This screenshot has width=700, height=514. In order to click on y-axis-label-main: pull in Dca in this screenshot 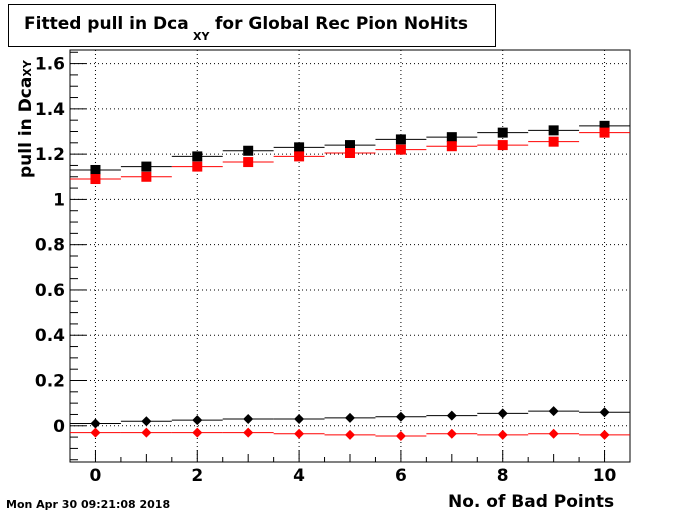, I will do `click(26, 127)`.